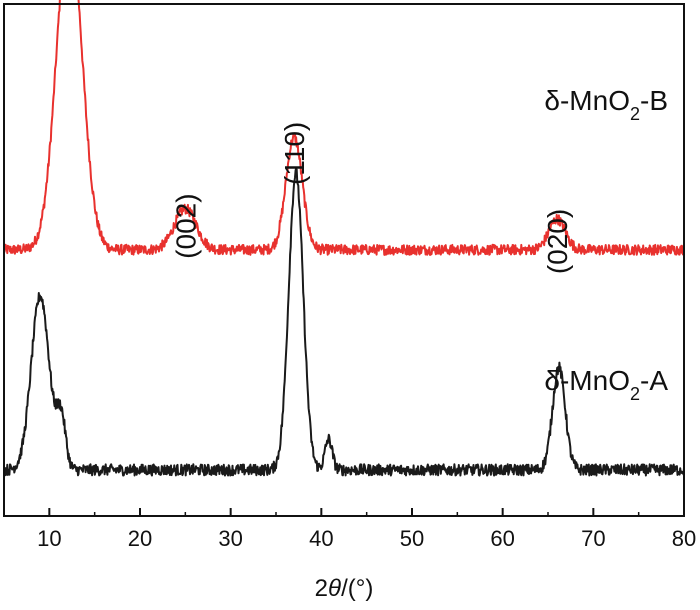  Describe the element at coordinates (140, 538) in the screenshot. I see `x-tick-label-20: 20` at that location.